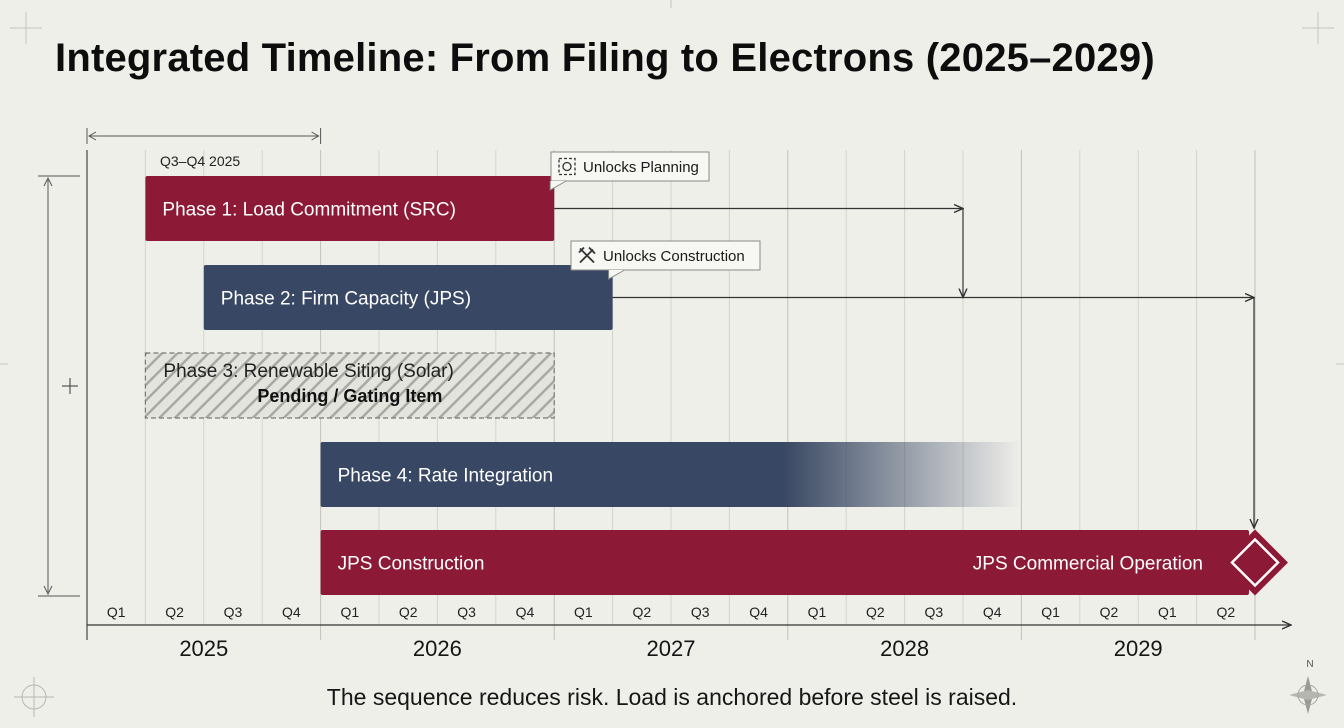  Describe the element at coordinates (1308, 686) in the screenshot. I see `compass-rose-icon: N` at that location.